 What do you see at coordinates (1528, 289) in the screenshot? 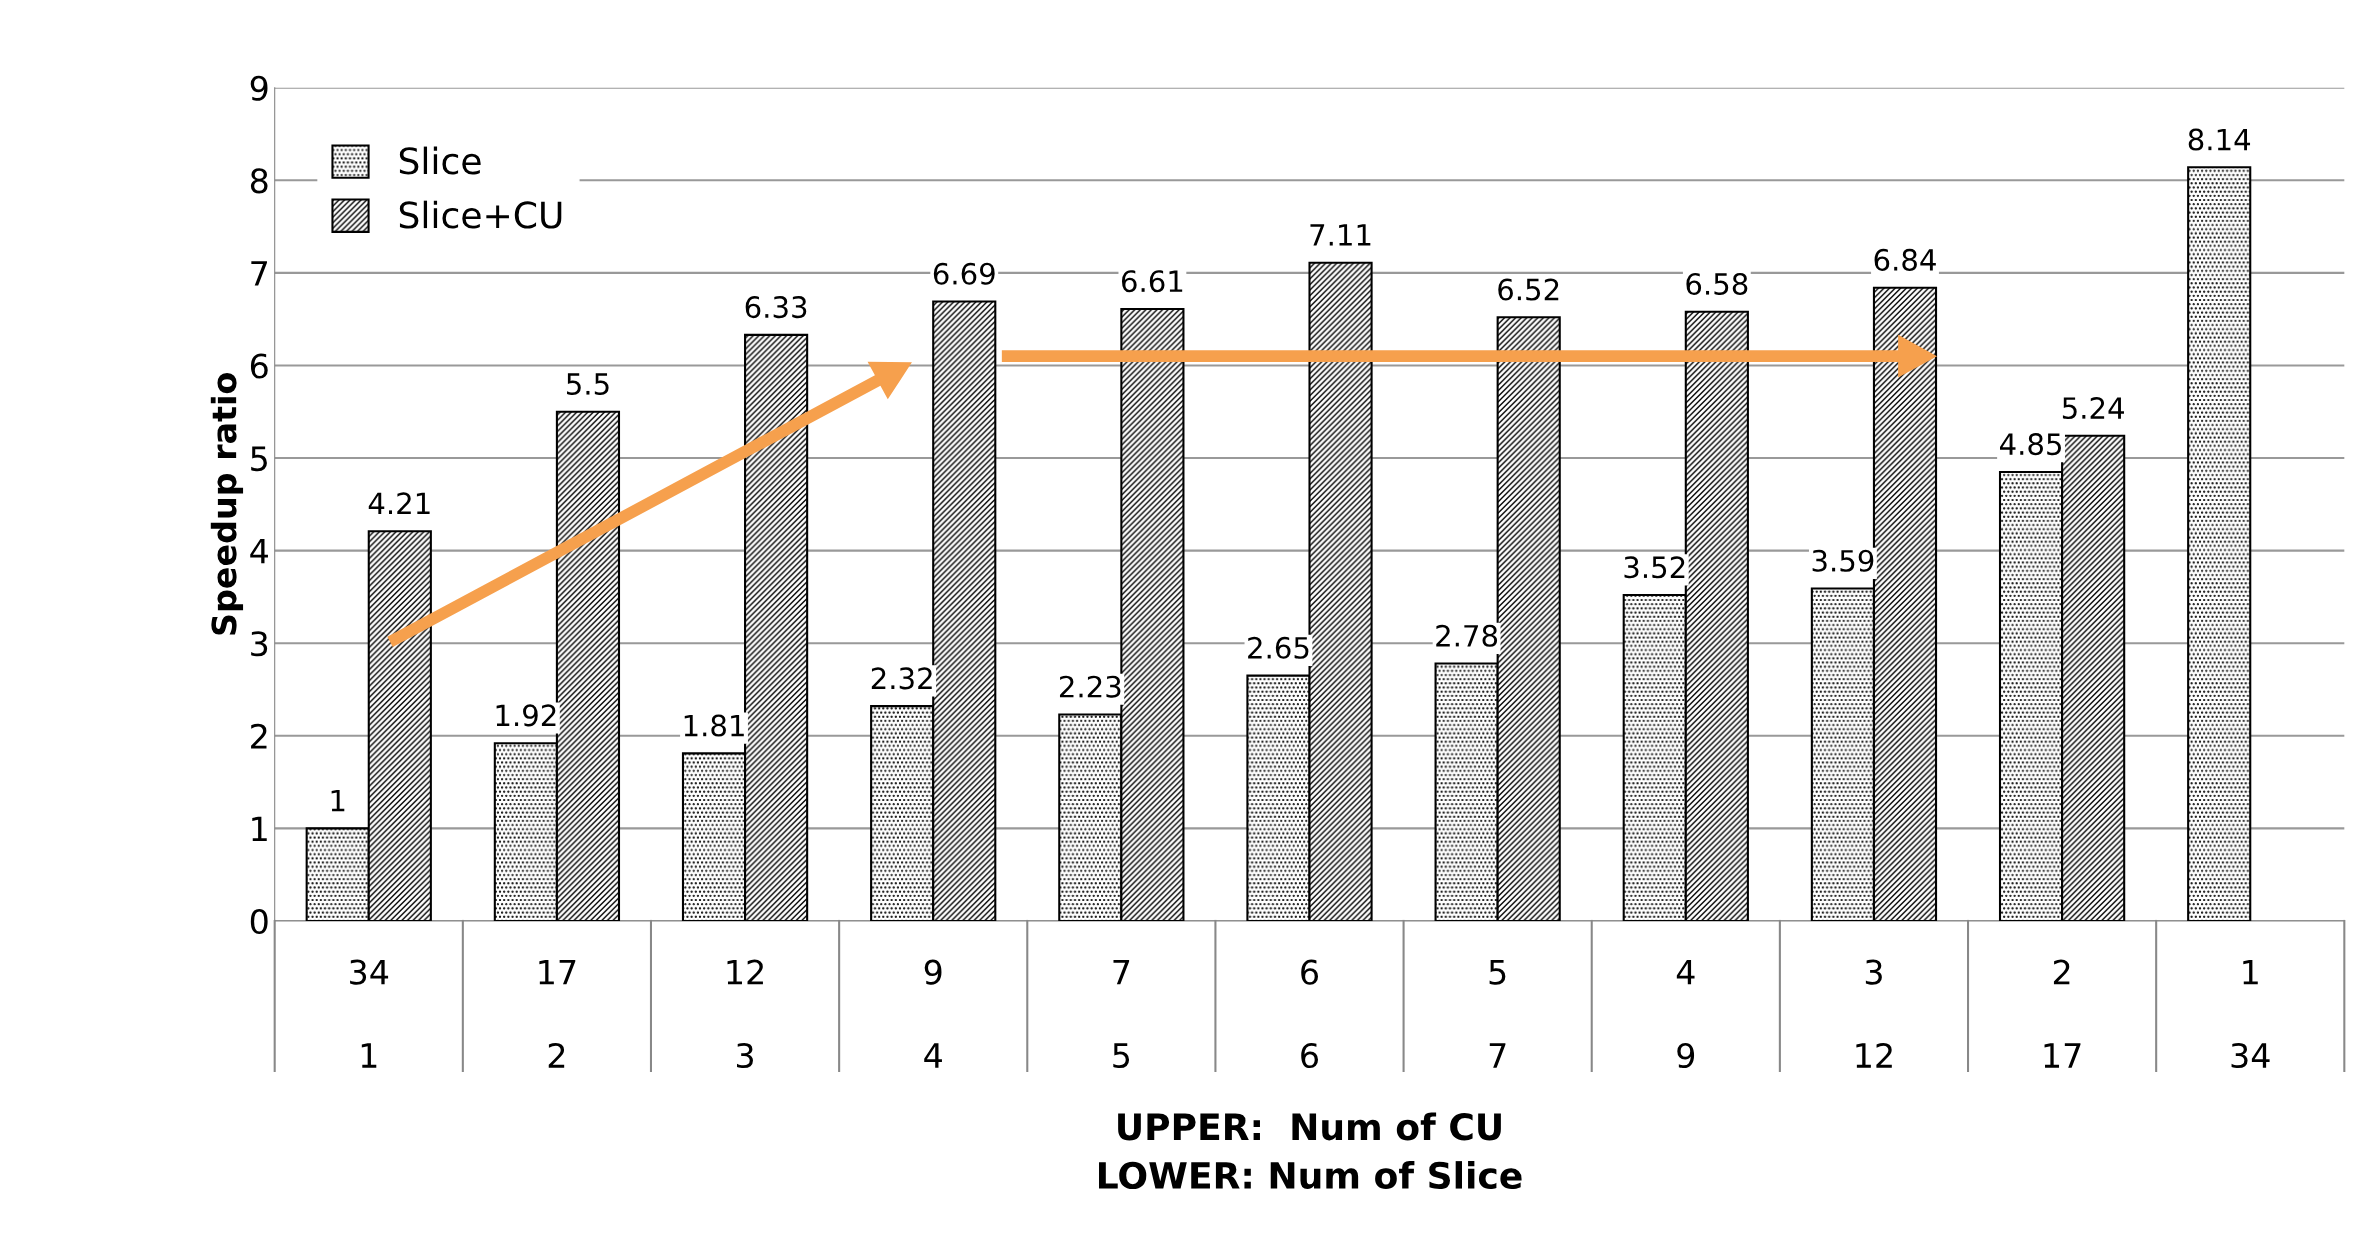
I see `data-label: 6.52` at bounding box center [1528, 289].